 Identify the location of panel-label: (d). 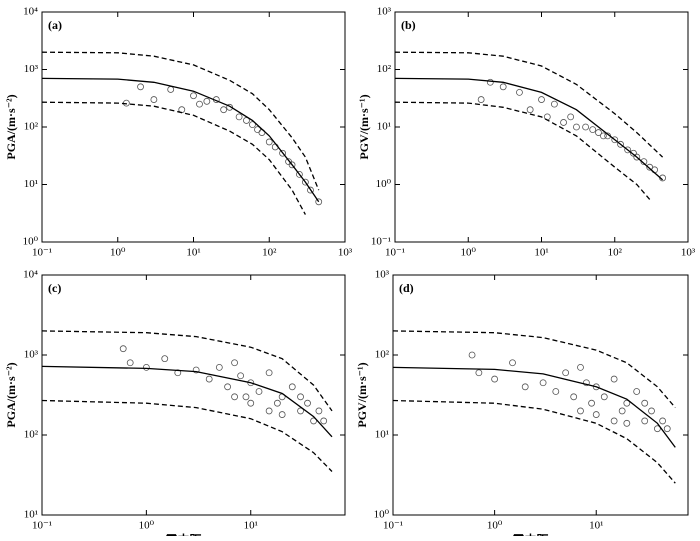
(406, 288).